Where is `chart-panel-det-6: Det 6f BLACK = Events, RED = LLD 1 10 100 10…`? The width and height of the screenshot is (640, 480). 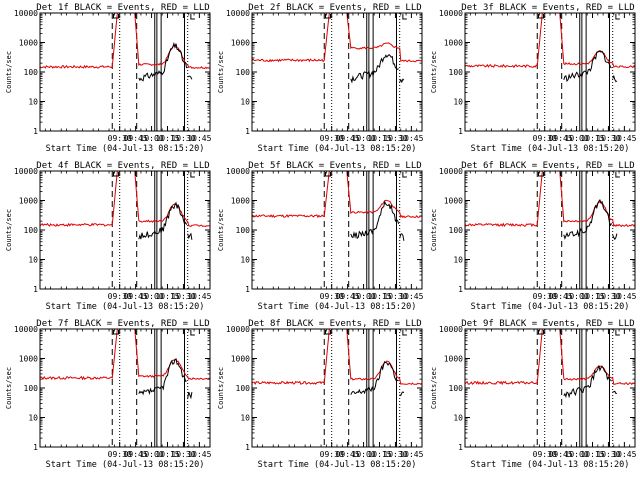
chart-panel-det-6: Det 6f BLACK = Events, RED = LLD 1 10 100 10… is located at coordinates (533, 236).